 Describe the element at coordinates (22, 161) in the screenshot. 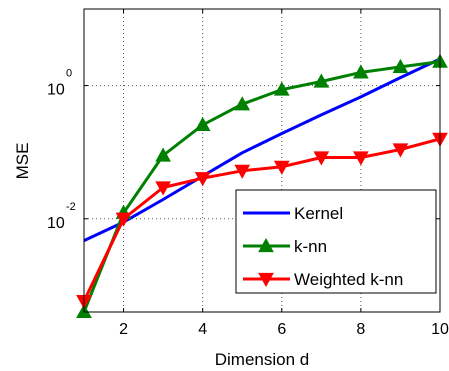

I see `y-axis-label: MSE` at that location.